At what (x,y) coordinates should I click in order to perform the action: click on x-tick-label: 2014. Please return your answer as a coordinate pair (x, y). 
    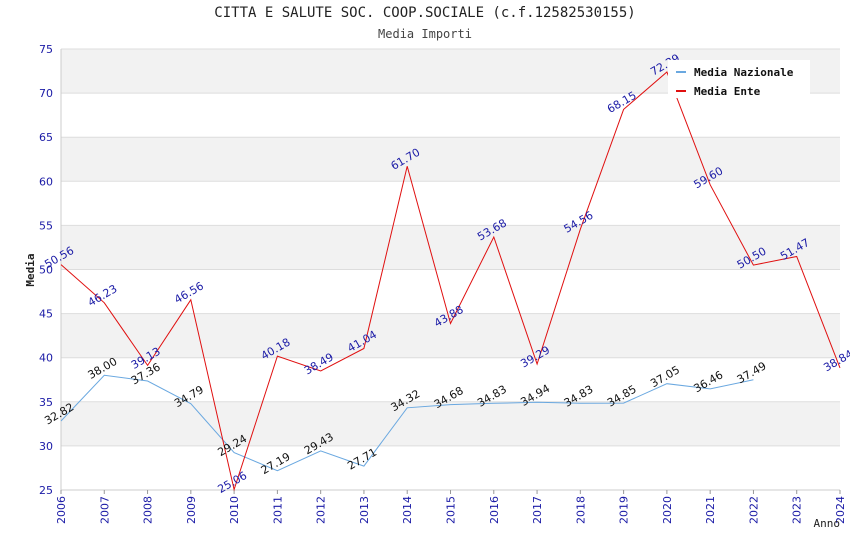
    Looking at the image, I should click on (407, 510).